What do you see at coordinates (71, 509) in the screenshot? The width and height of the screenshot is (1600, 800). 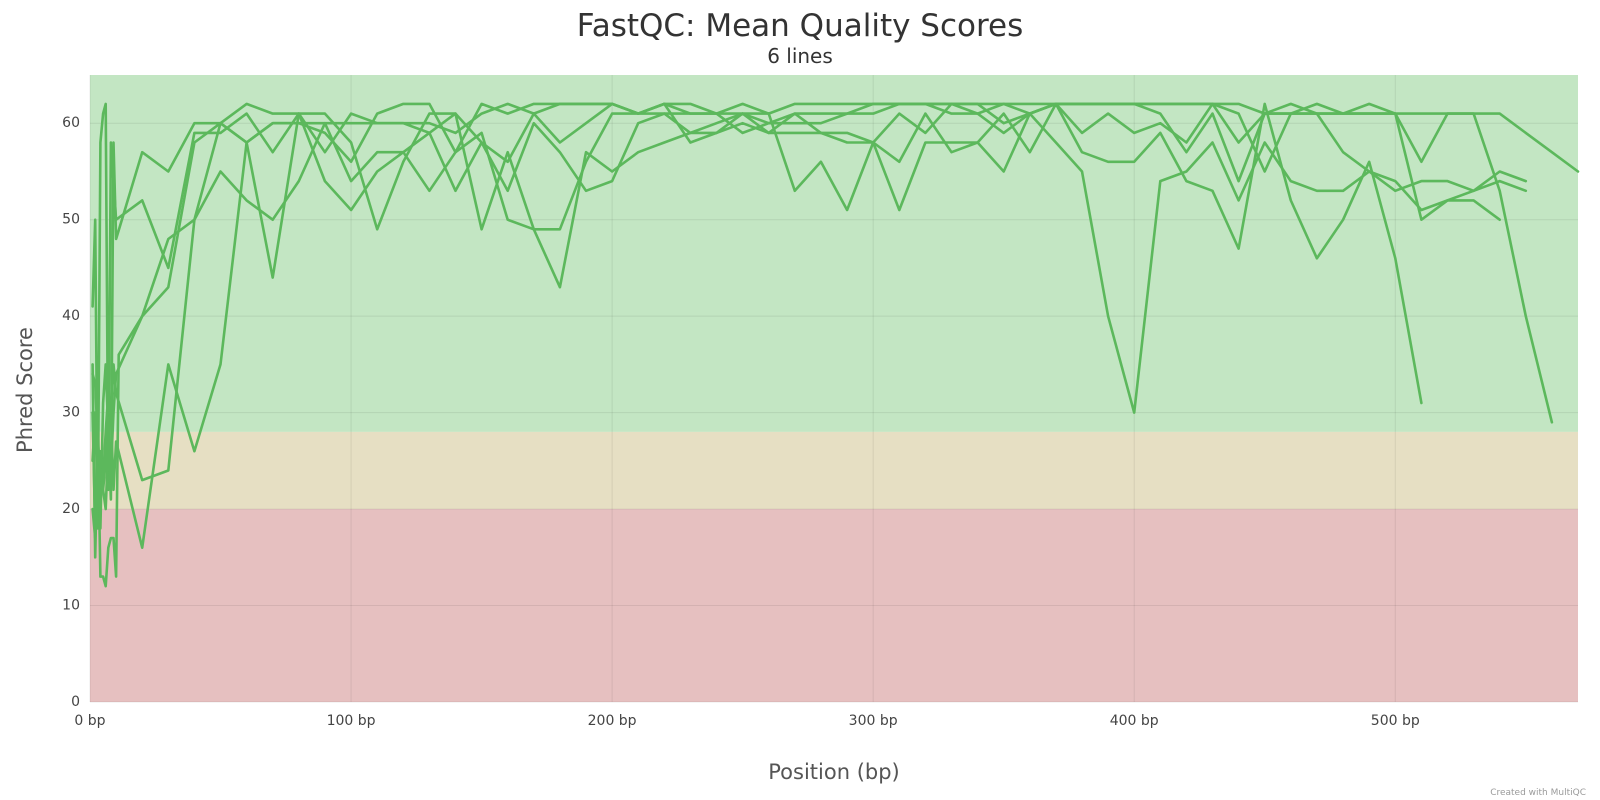 I see `y-tick-label: 20` at bounding box center [71, 509].